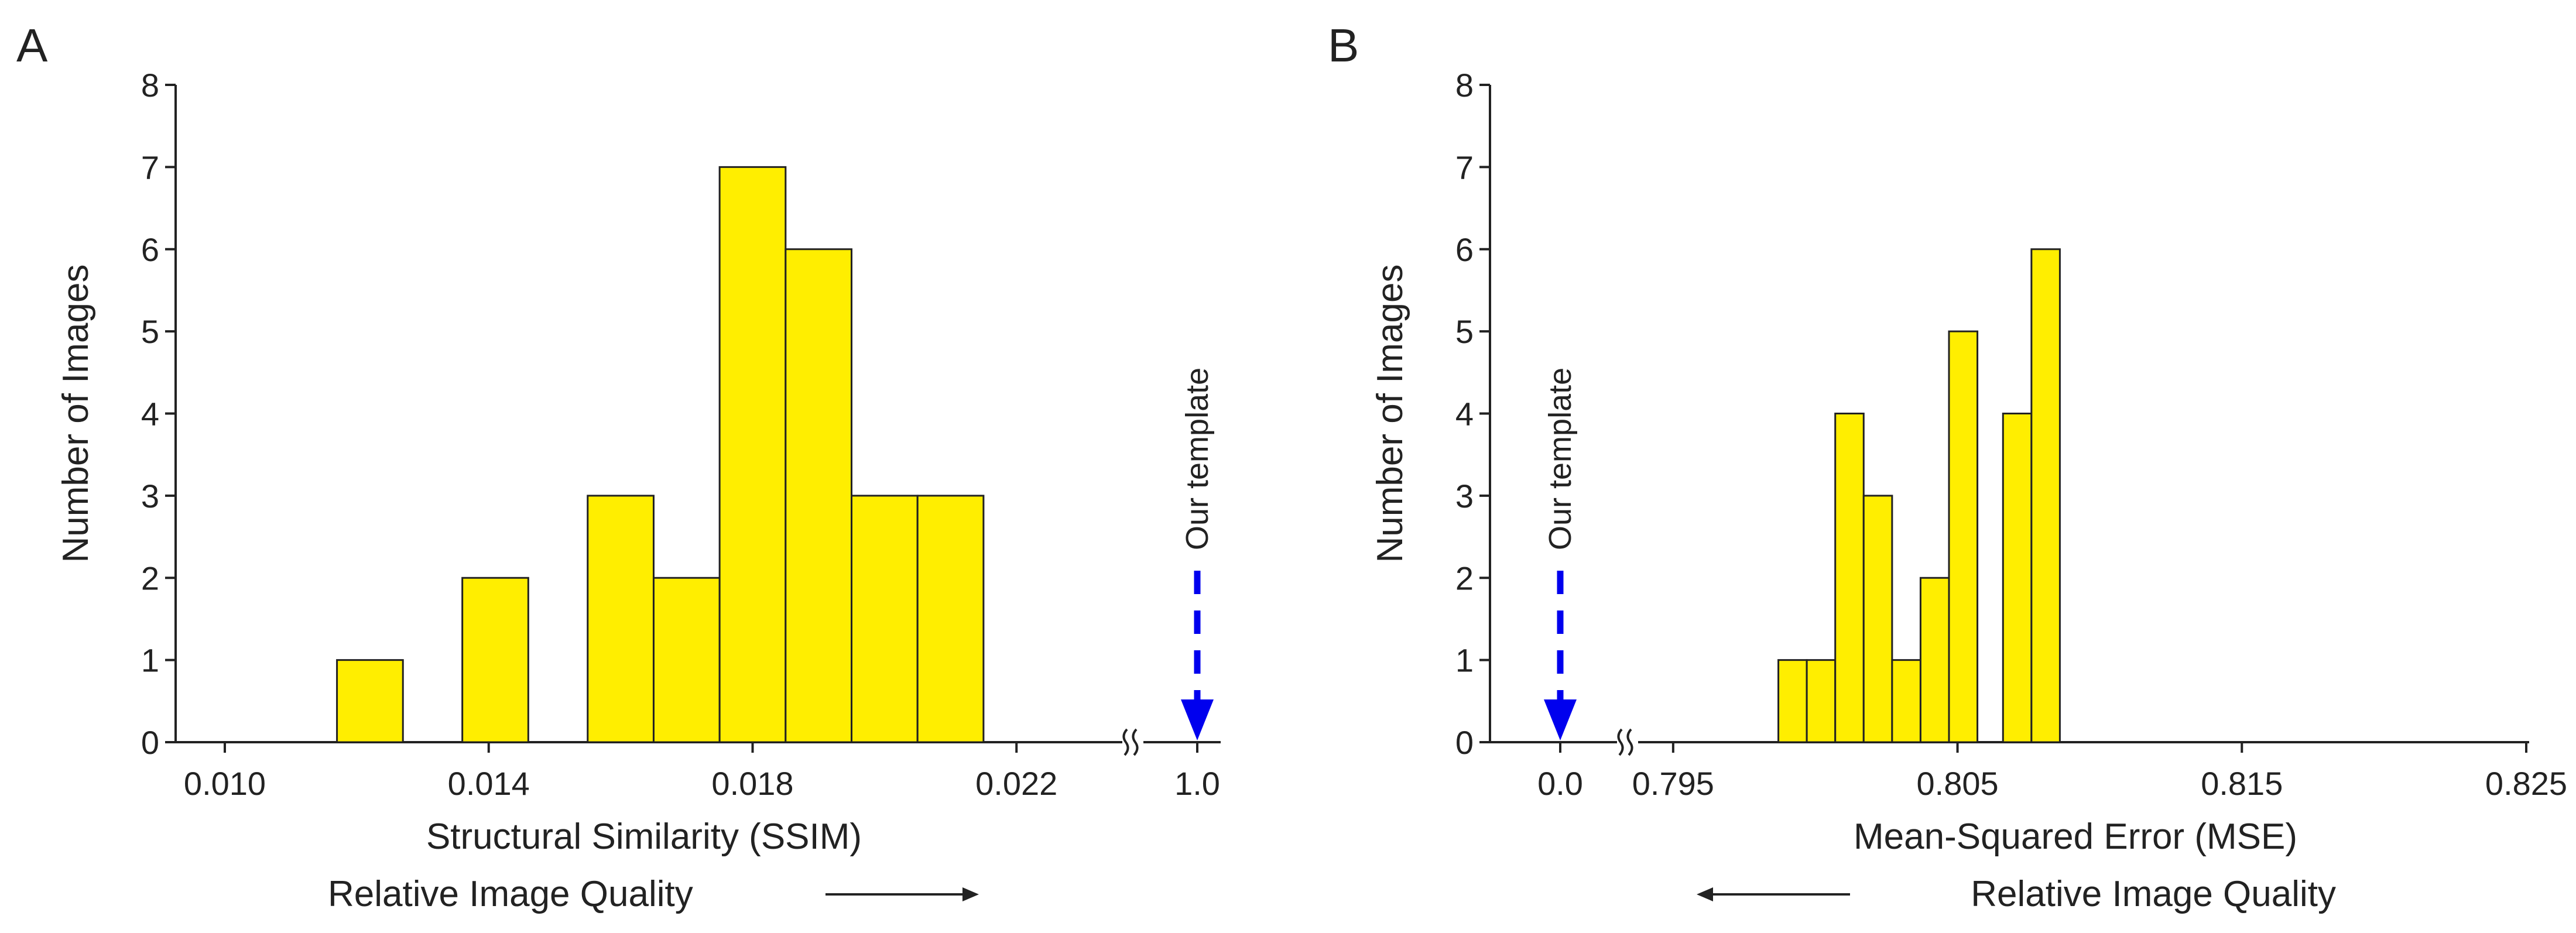 The width and height of the screenshot is (2576, 933). What do you see at coordinates (1343, 45) in the screenshot?
I see `panel-label: B` at bounding box center [1343, 45].